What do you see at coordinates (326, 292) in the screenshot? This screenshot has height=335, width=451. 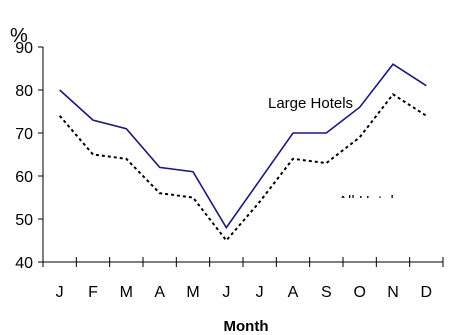 I see `x-tick-label: S` at bounding box center [326, 292].